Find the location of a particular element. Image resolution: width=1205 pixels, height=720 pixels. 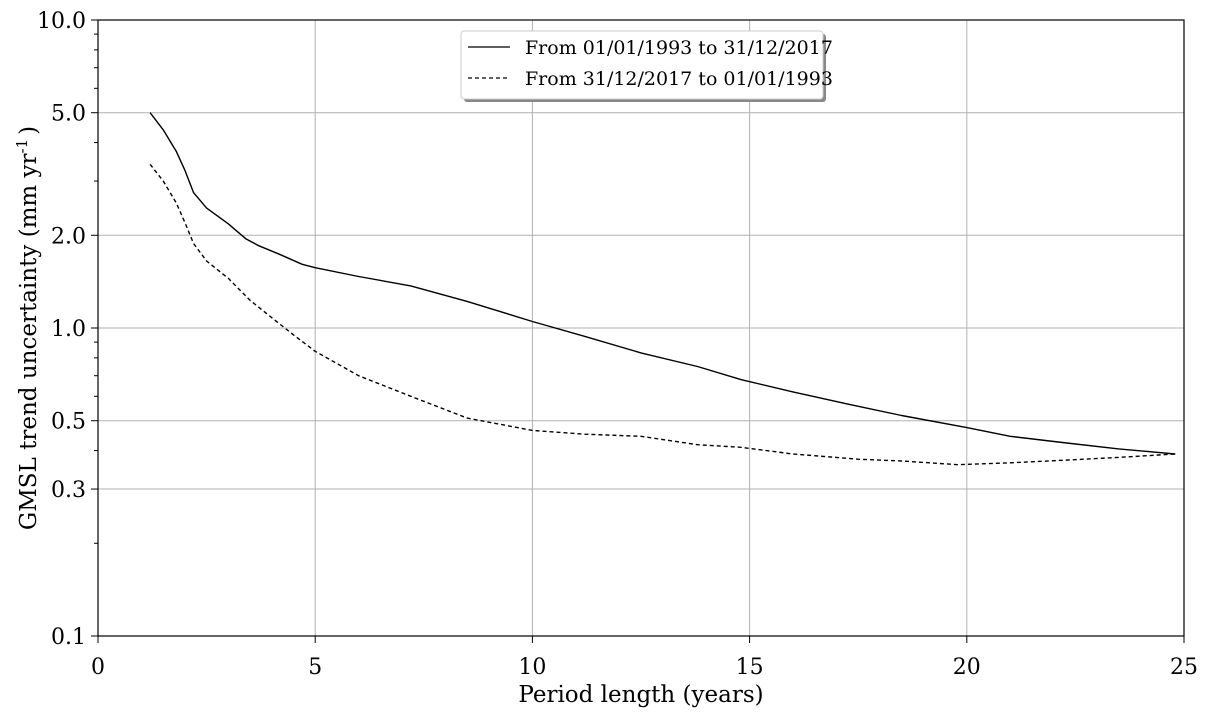

y-tick-label: 5.0 is located at coordinates (68, 114).